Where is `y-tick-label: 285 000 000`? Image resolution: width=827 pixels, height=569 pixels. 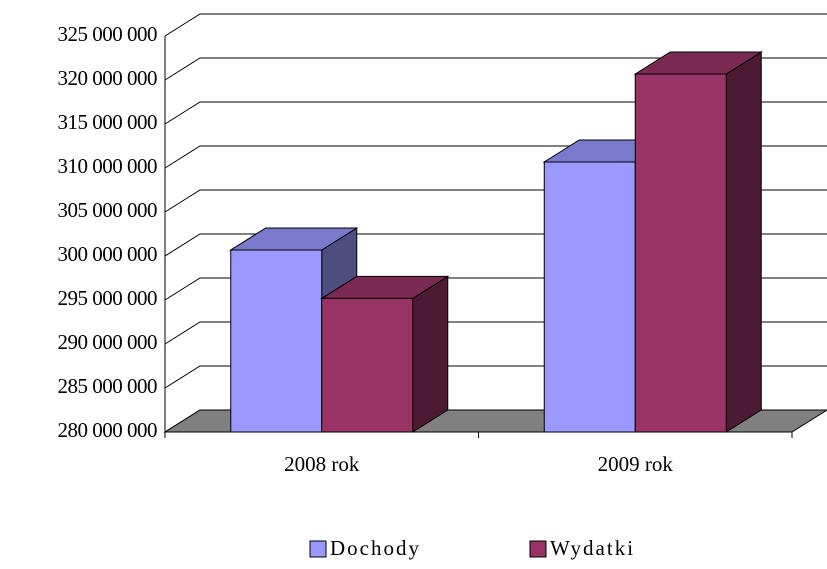 y-tick-label: 285 000 000 is located at coordinates (108, 386).